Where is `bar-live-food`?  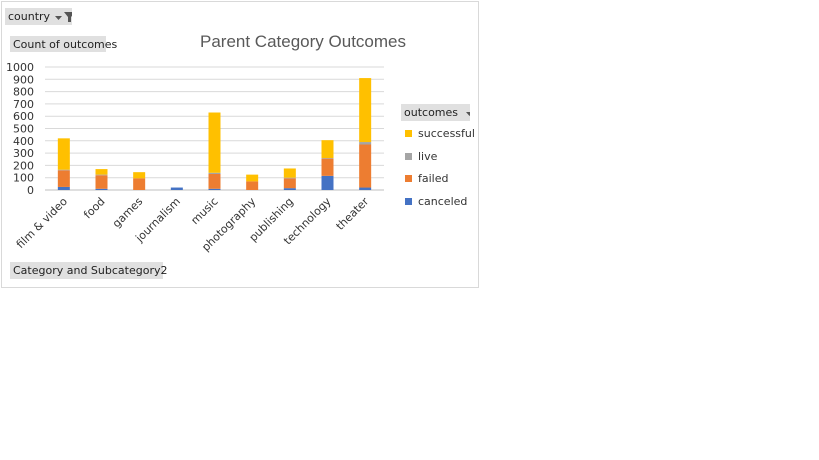
bar-live-food is located at coordinates (101, 175).